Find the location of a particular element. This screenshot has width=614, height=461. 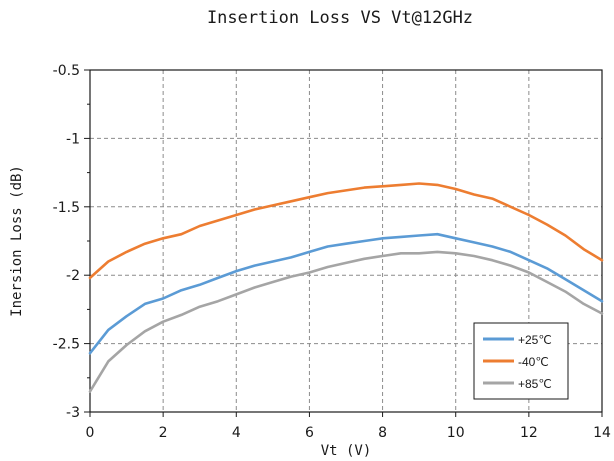

y-tick-label: -3 is located at coordinates (73, 413).